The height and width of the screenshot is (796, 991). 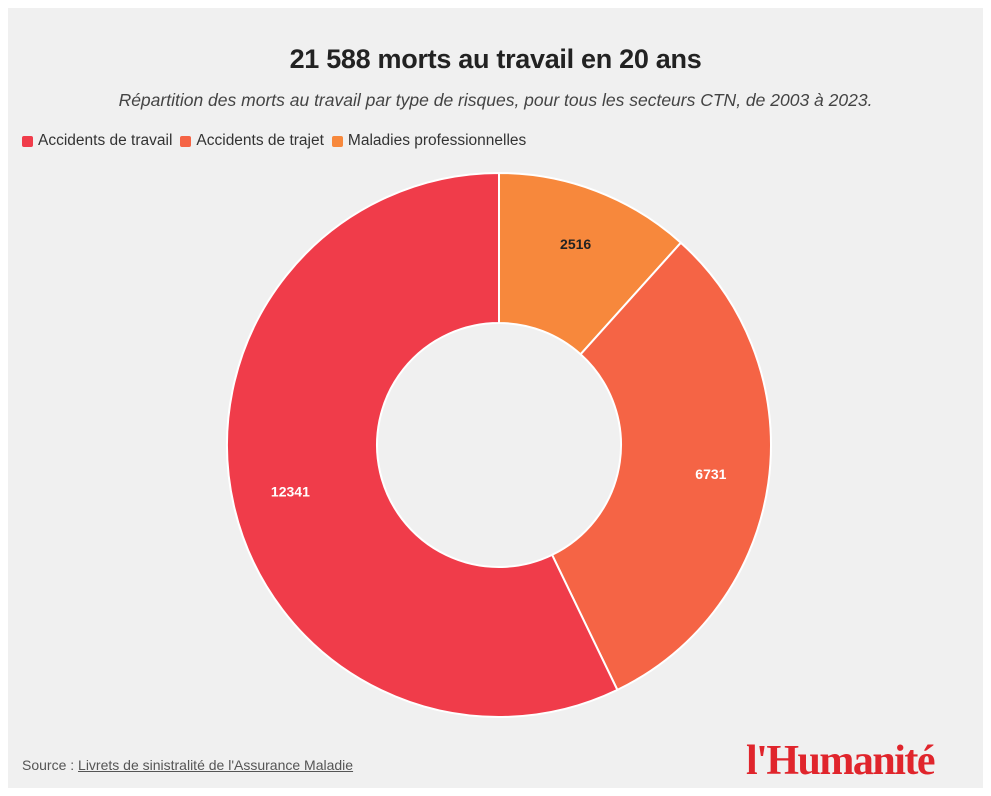 I want to click on legend-label: Accidents de travail, so click(x=105, y=140).